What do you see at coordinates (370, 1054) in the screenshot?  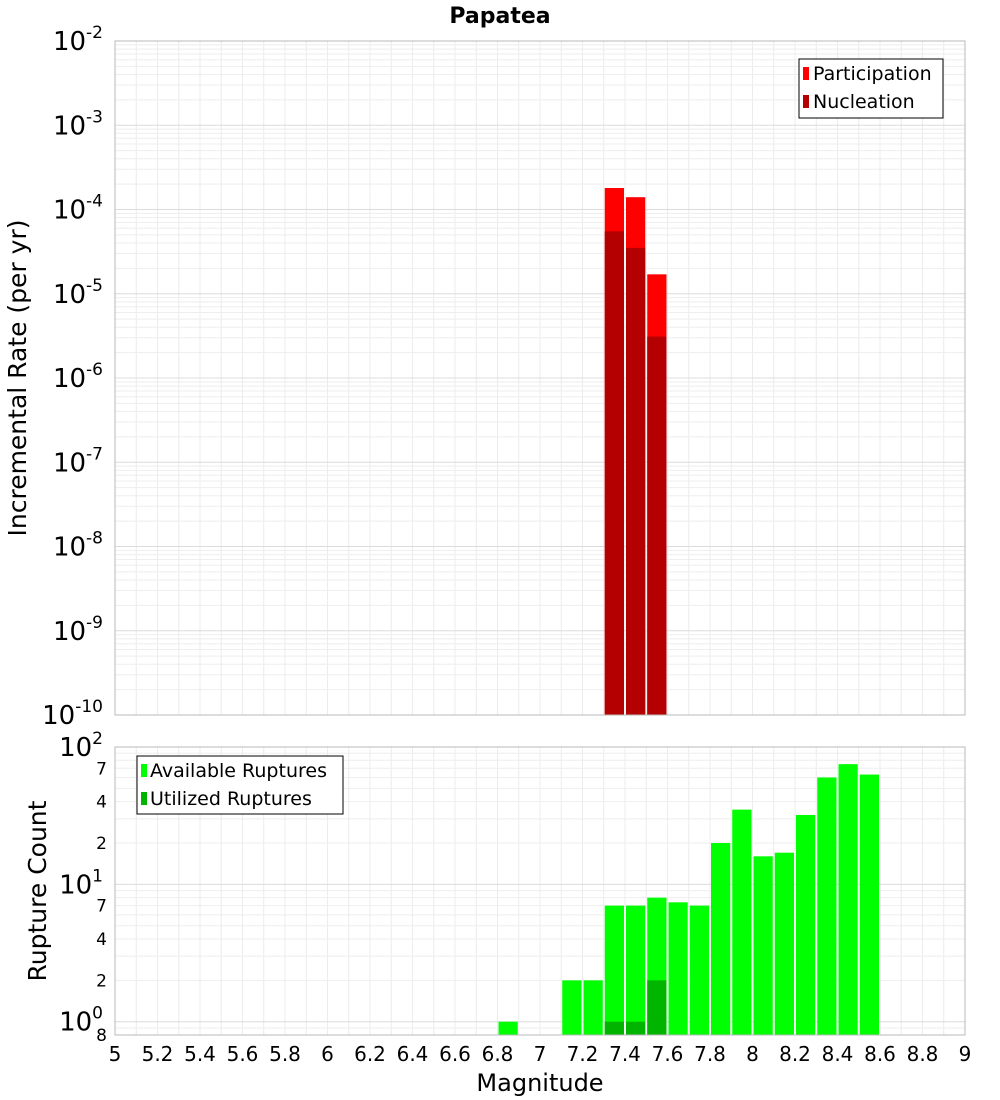 I see `x-tick-label: 6.2` at bounding box center [370, 1054].